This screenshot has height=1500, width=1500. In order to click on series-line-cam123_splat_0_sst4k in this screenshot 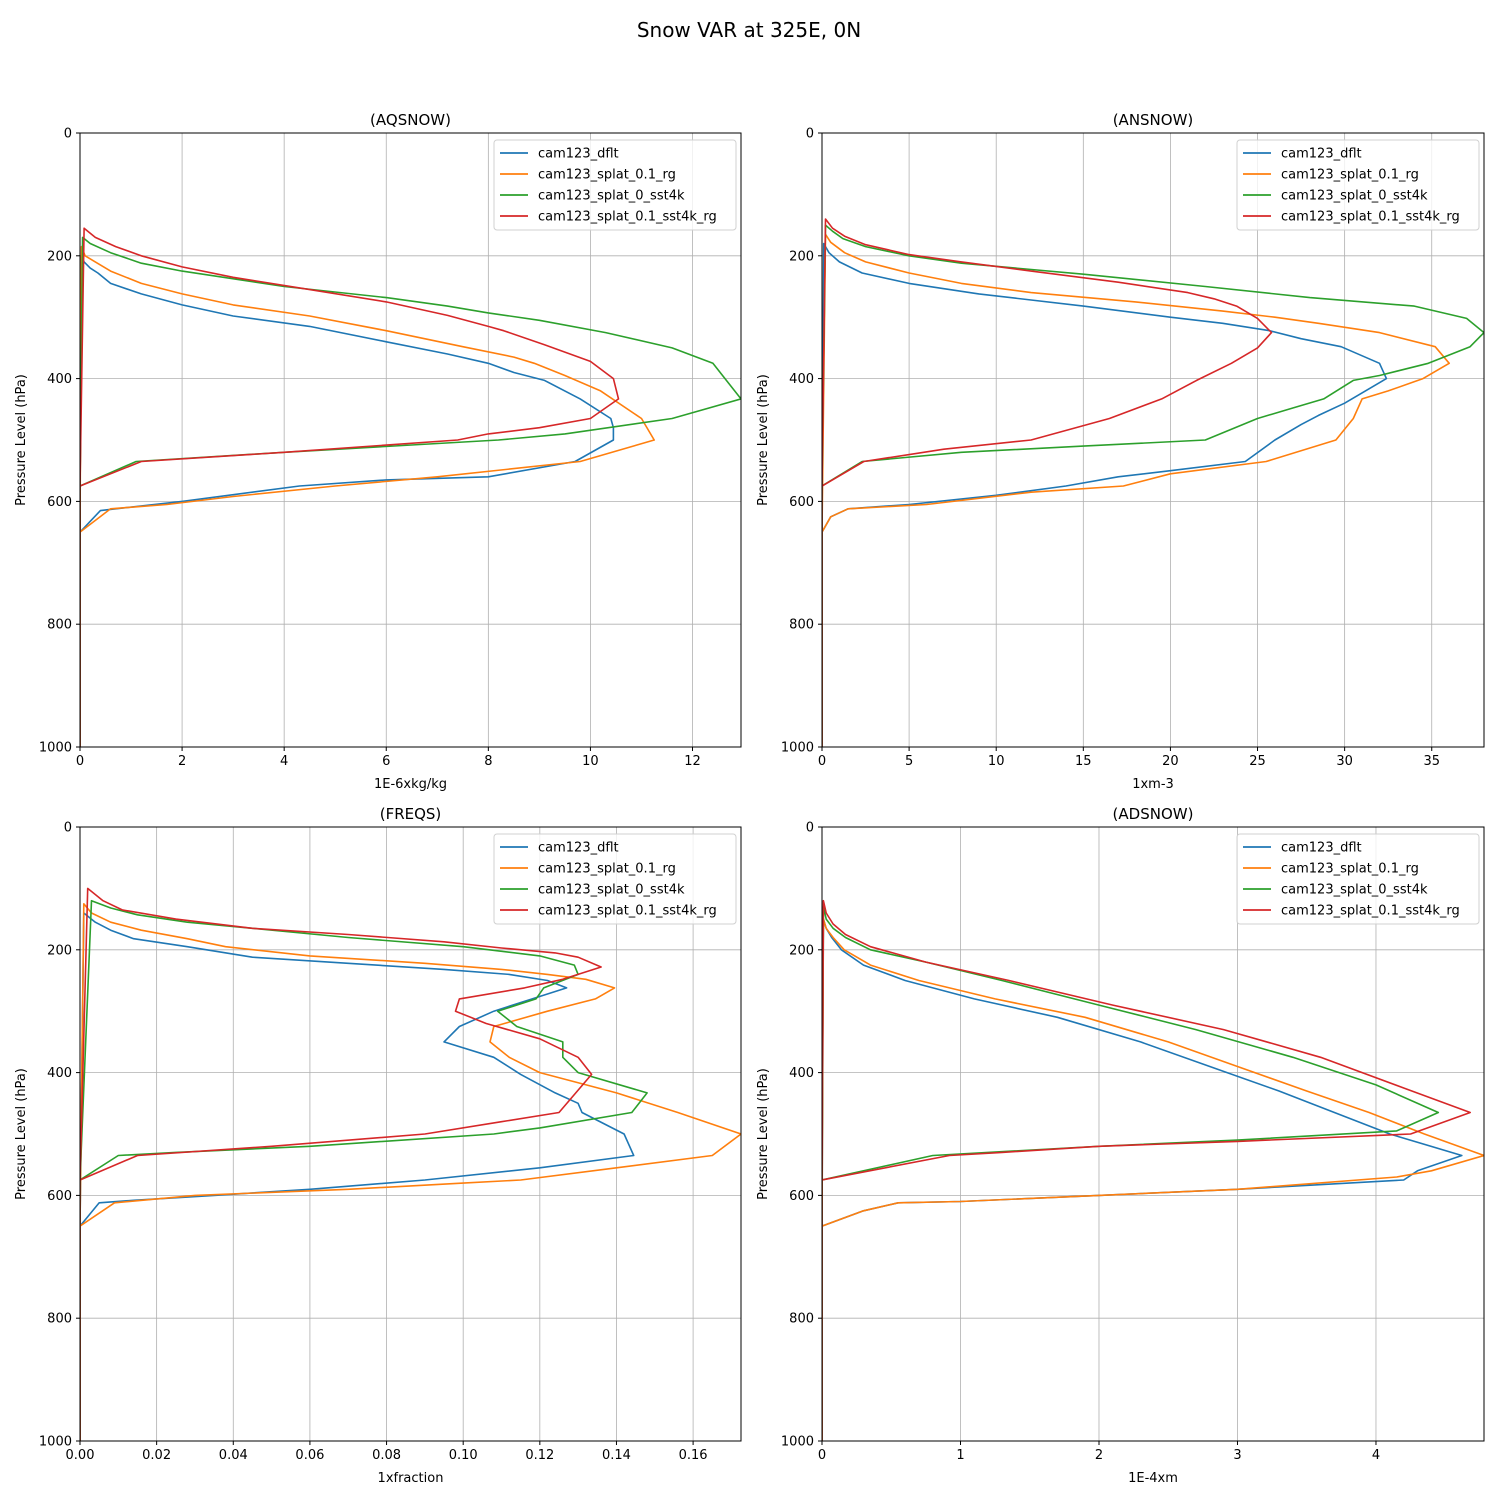, I will do `click(364, 1170)`.